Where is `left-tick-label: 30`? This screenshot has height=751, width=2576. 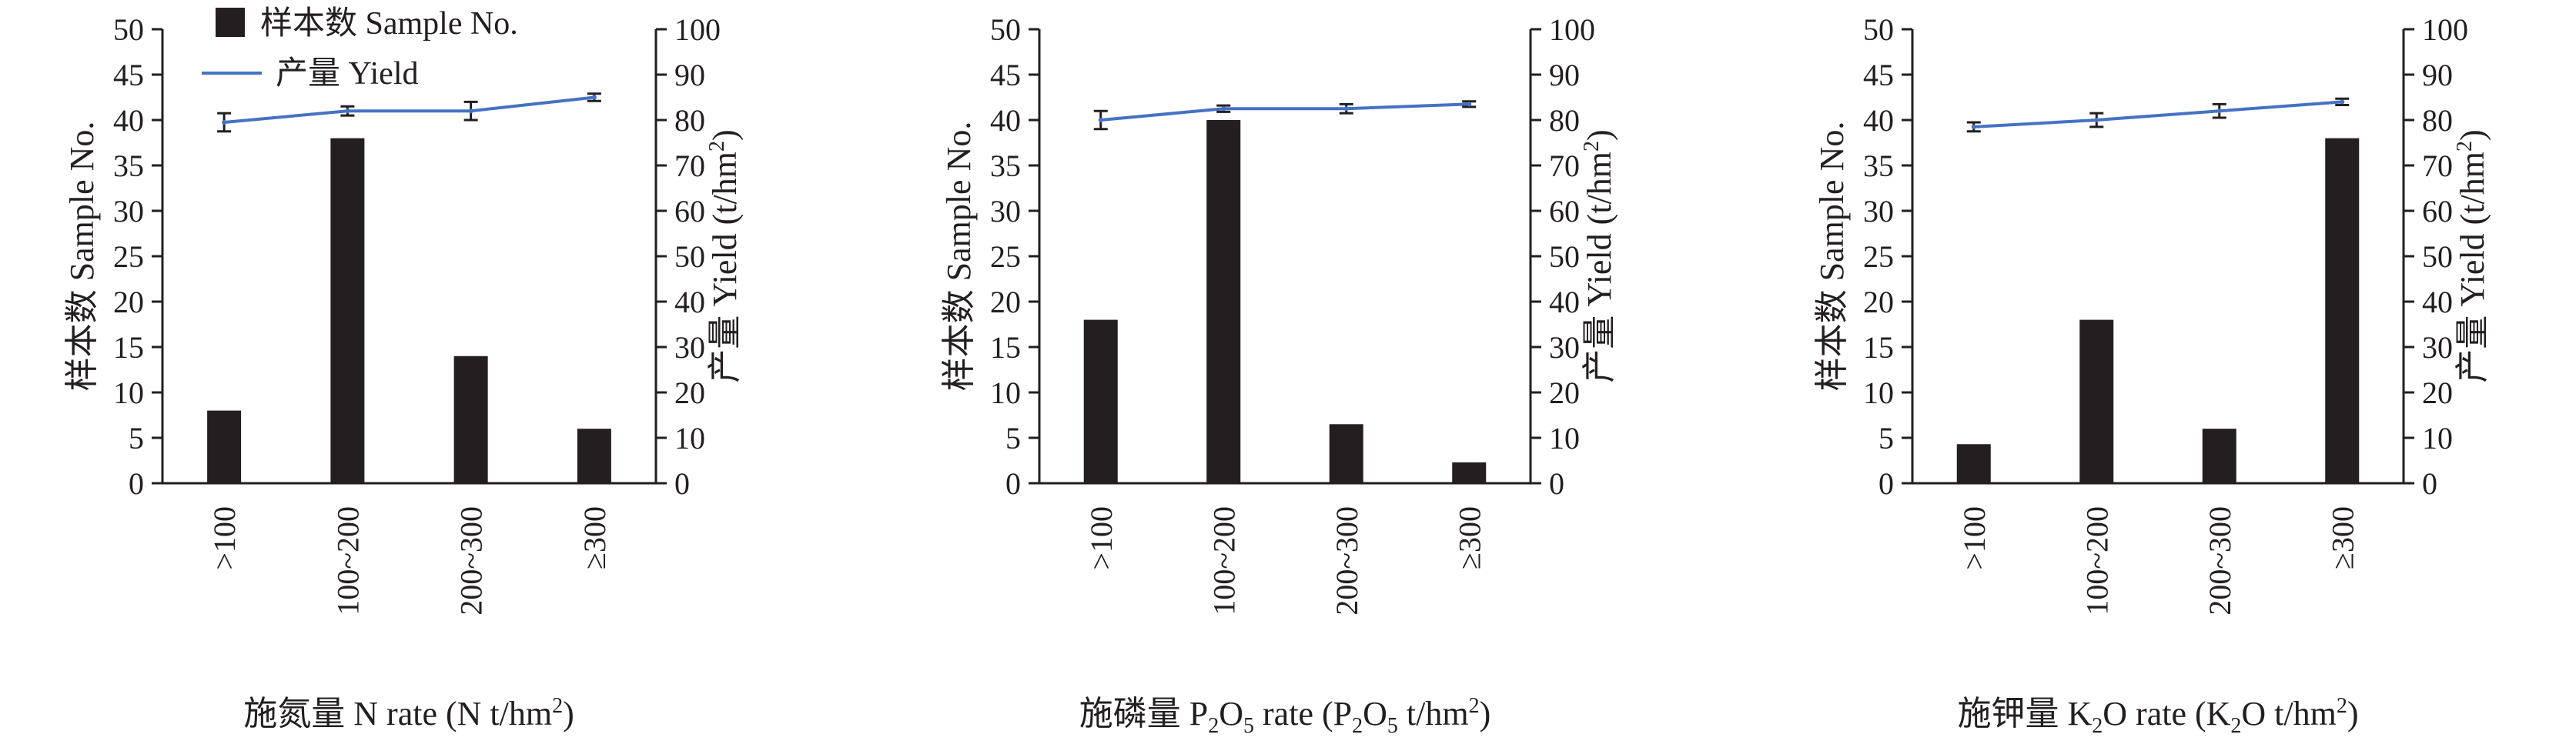 left-tick-label: 30 is located at coordinates (1879, 211).